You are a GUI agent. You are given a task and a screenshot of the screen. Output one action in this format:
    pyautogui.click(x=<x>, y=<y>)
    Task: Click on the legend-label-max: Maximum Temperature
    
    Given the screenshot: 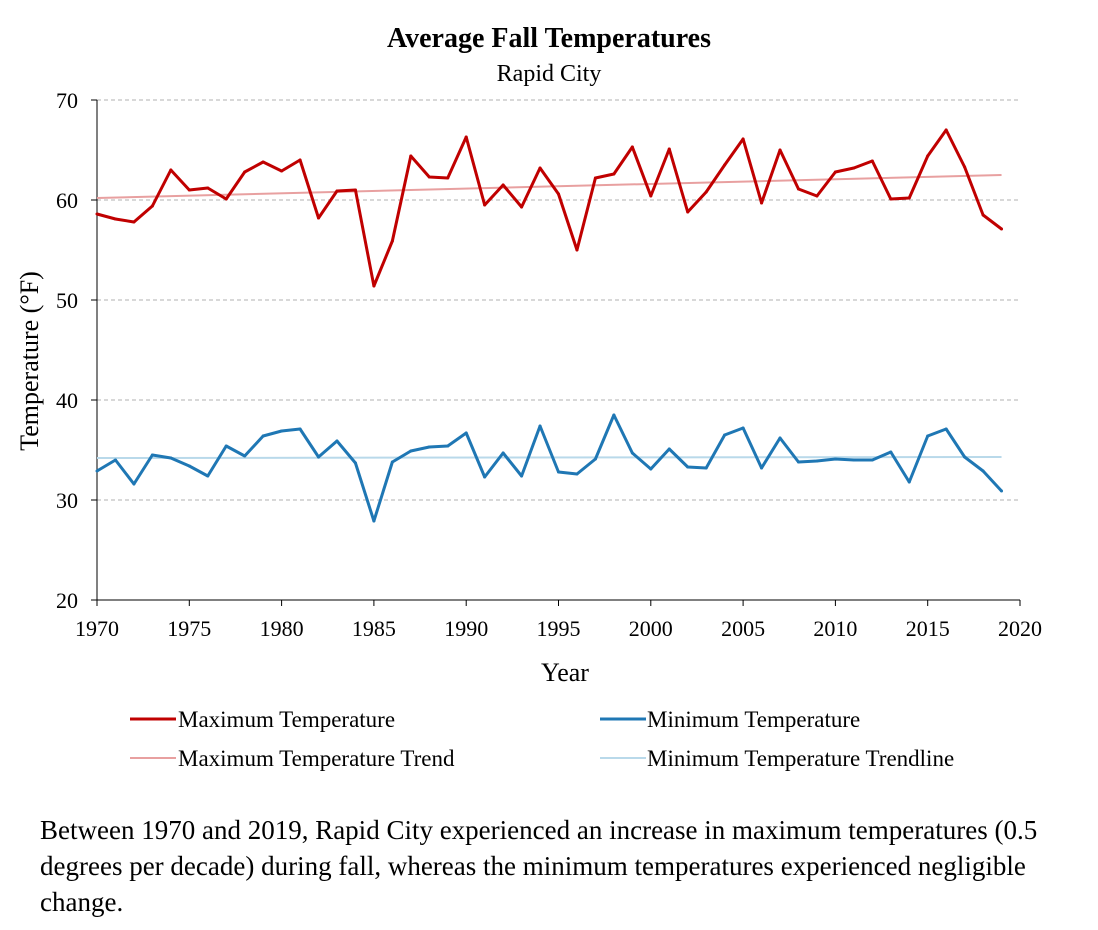 What is the action you would take?
    pyautogui.click(x=286, y=719)
    